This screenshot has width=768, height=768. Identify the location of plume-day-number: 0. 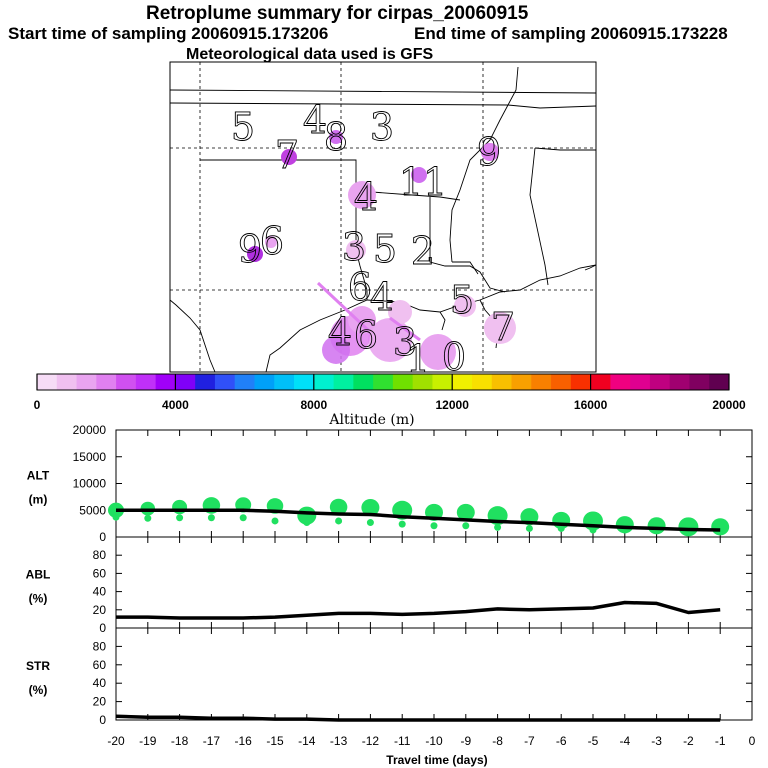
(454, 357).